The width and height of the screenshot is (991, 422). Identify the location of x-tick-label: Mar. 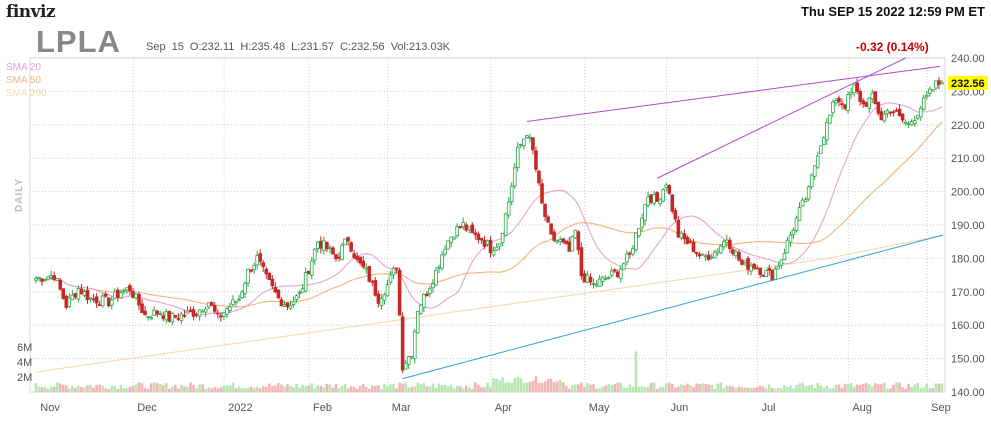
(401, 408).